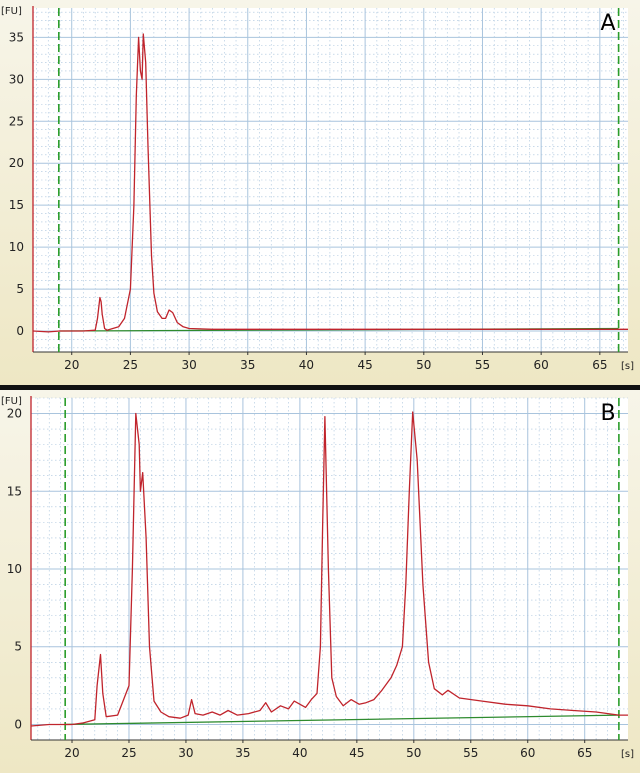  Describe the element at coordinates (130, 365) in the screenshot. I see `chart-a-x-tick-label: 25` at that location.